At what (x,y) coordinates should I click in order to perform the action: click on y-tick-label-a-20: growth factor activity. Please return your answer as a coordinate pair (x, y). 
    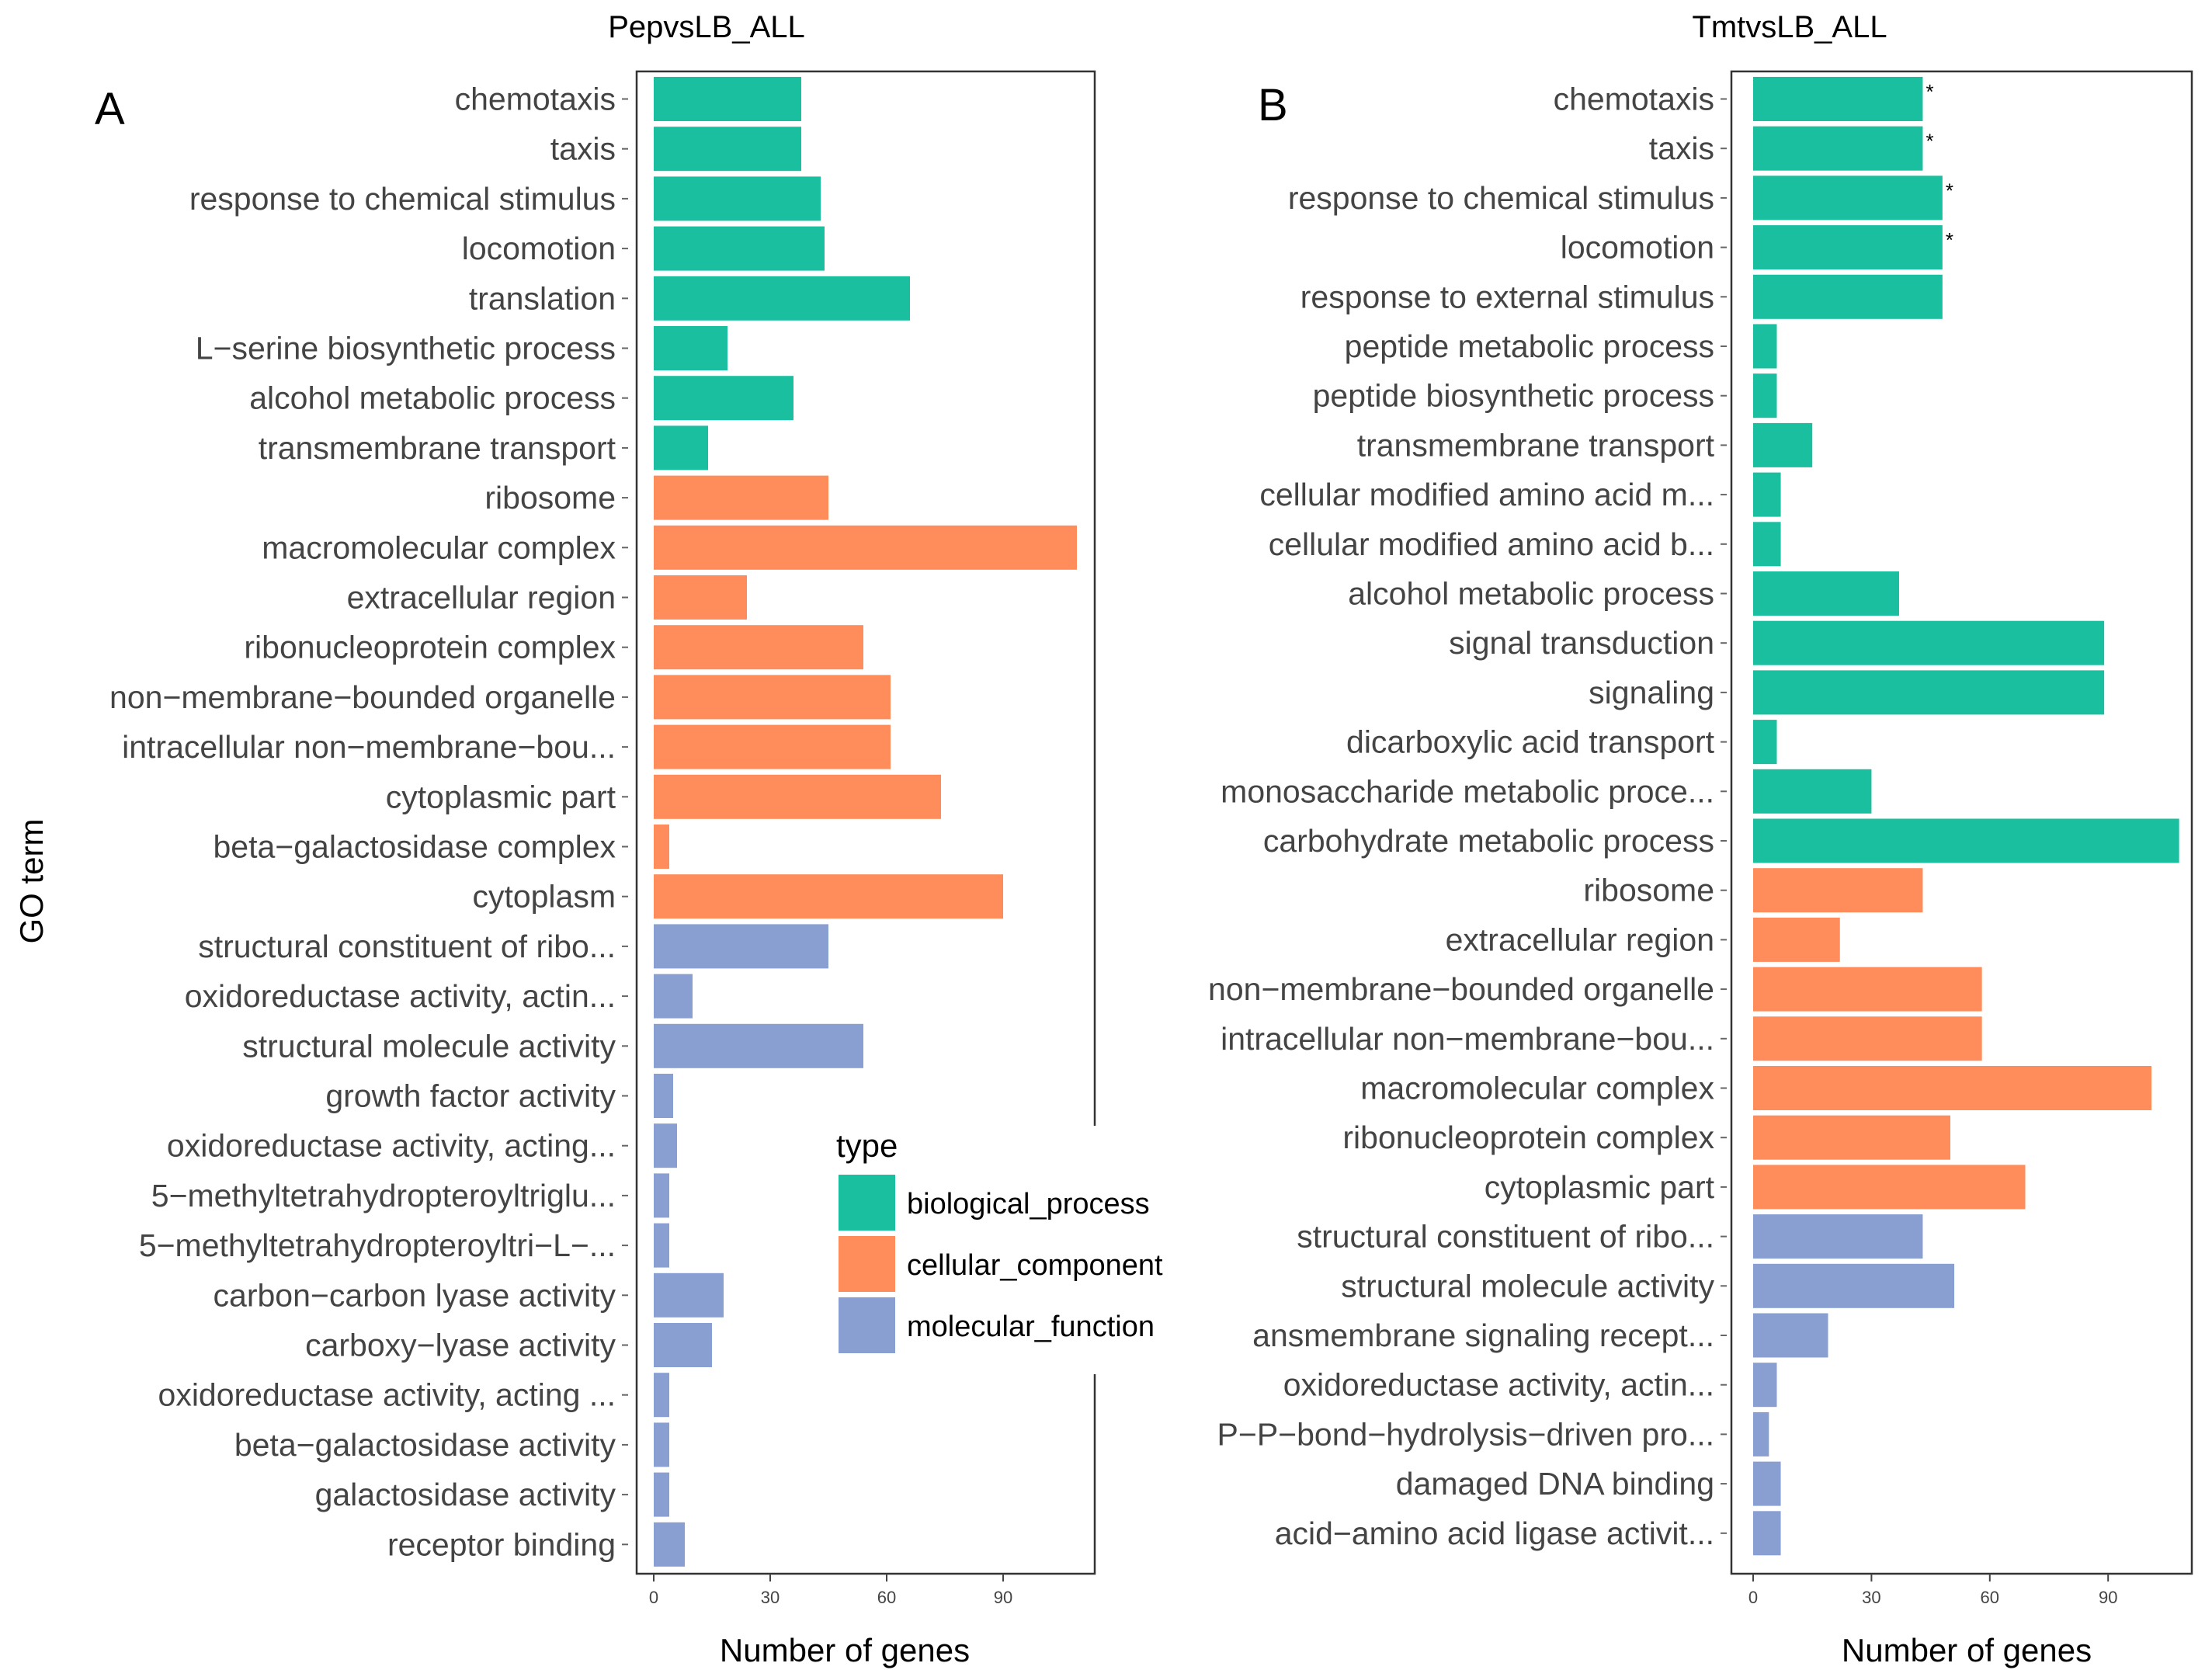
    Looking at the image, I should click on (470, 1096).